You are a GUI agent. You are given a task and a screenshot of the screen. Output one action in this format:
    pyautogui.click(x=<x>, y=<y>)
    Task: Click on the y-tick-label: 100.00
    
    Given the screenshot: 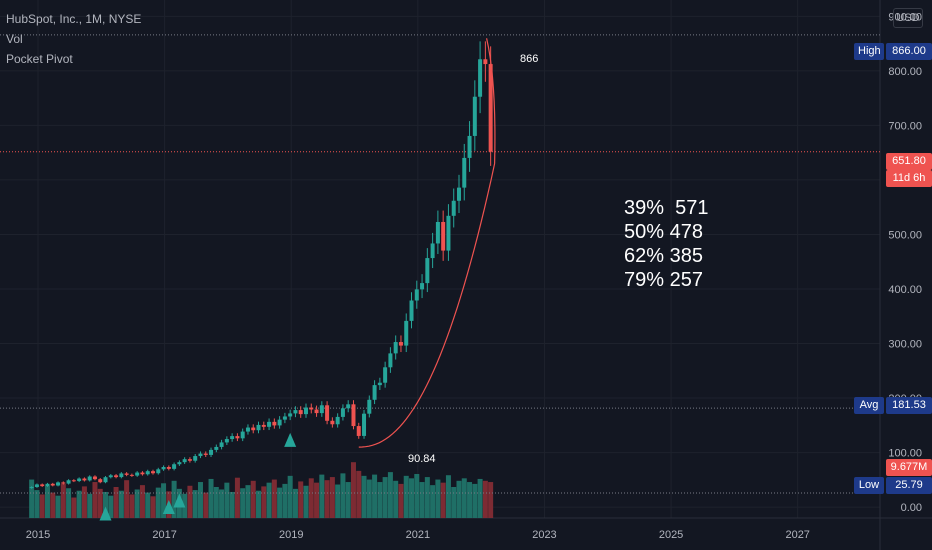 What is the action you would take?
    pyautogui.click(x=905, y=454)
    